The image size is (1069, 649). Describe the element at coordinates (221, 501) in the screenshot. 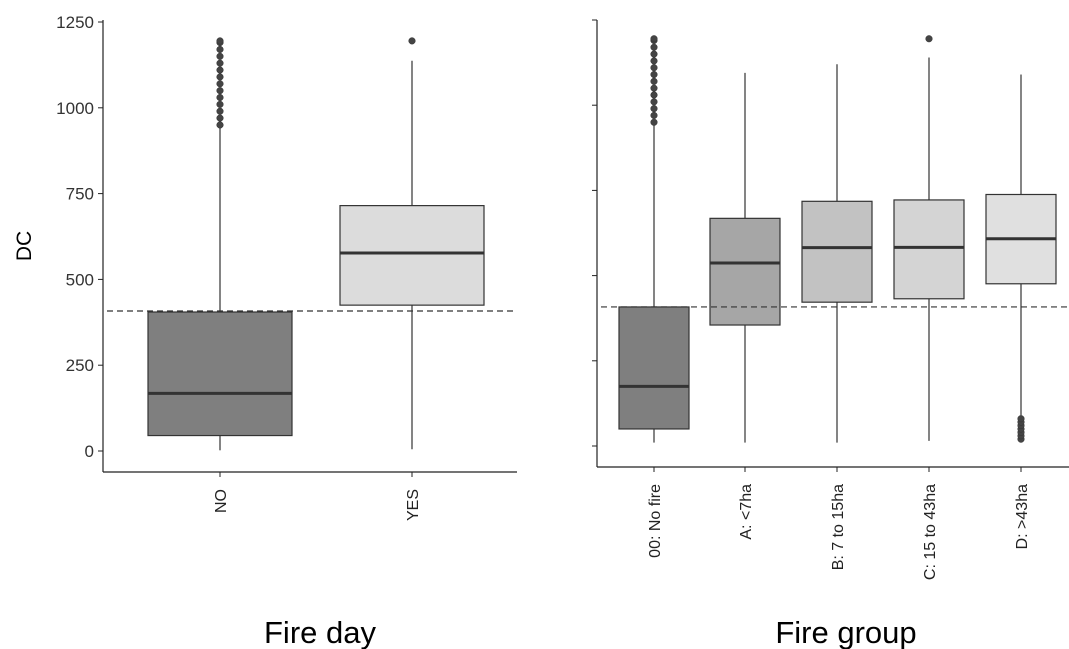

I see `x-tick-label: NO` at that location.